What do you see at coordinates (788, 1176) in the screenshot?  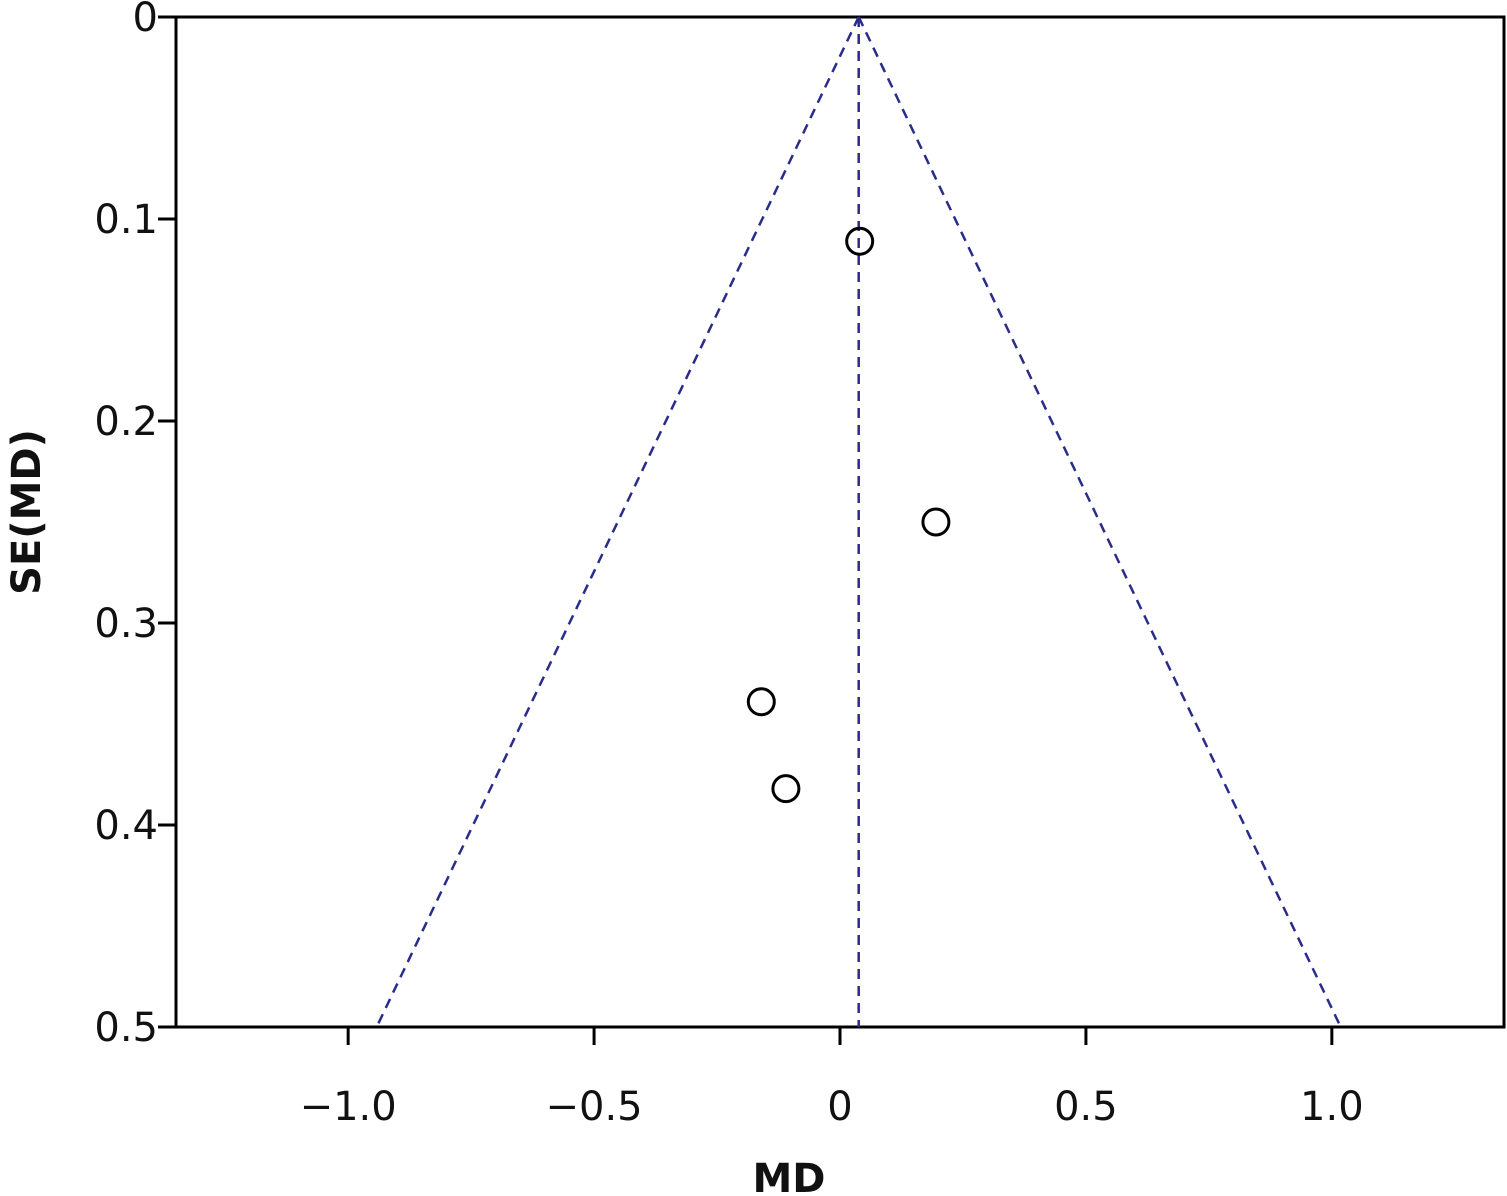 I see `x-axis-title: MD` at bounding box center [788, 1176].